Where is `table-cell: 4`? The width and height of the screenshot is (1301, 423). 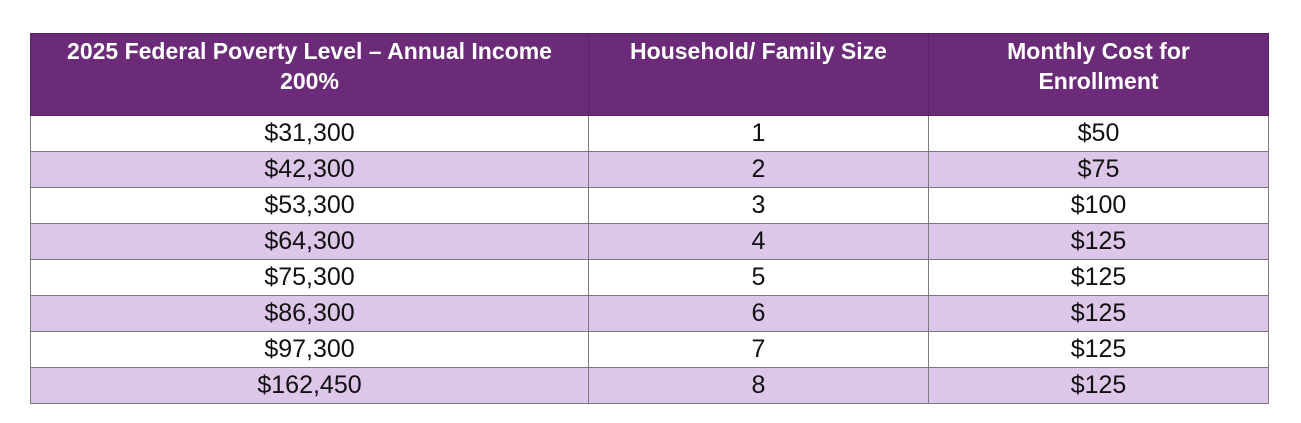
table-cell: 4 is located at coordinates (758, 241).